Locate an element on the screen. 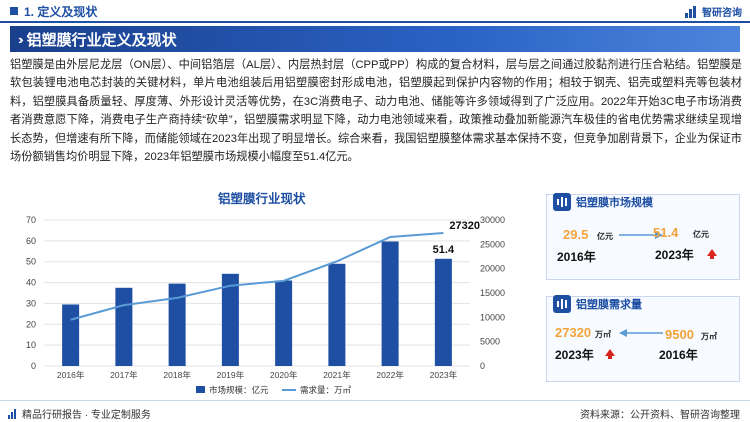 The width and height of the screenshot is (750, 422). demand-line is located at coordinates (257, 276).